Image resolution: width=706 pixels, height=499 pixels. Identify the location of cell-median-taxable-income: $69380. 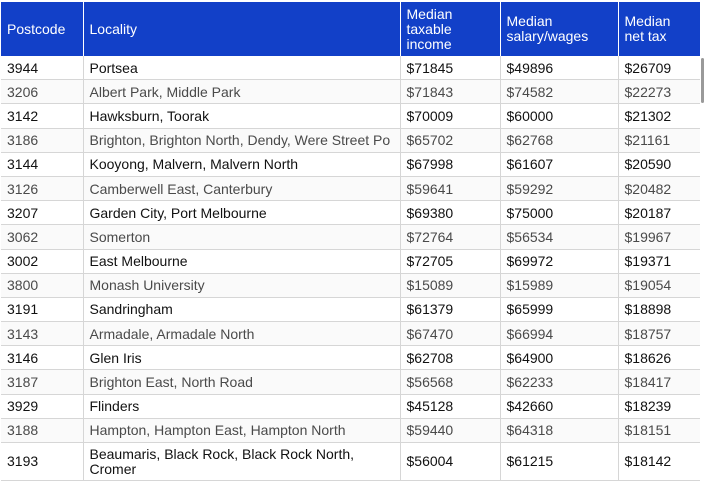
(450, 213).